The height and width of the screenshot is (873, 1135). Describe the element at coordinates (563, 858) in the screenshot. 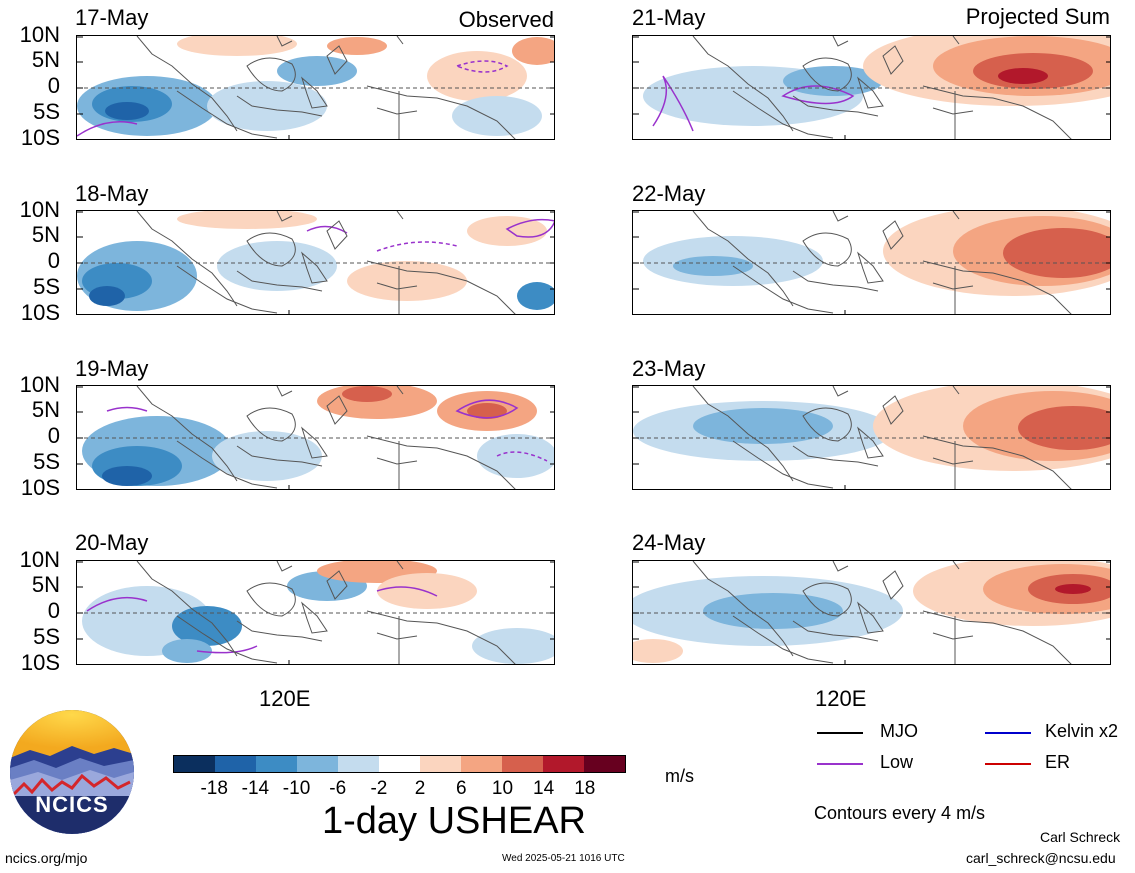

I see `footer-timestamp: Wed 2025-05-21 1016 UTC` at that location.